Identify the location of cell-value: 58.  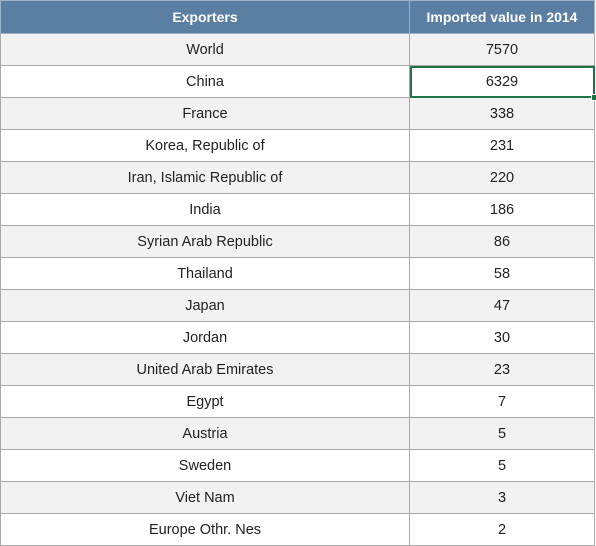
(502, 273).